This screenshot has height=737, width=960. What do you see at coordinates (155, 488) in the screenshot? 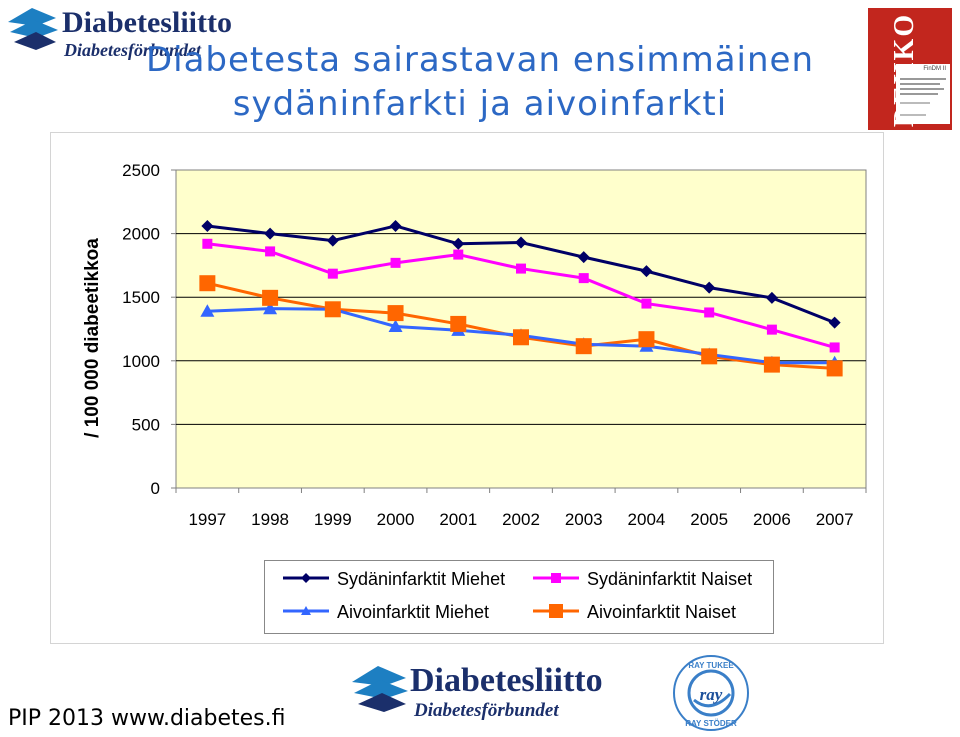
I see `y-tick-label: 0` at bounding box center [155, 488].